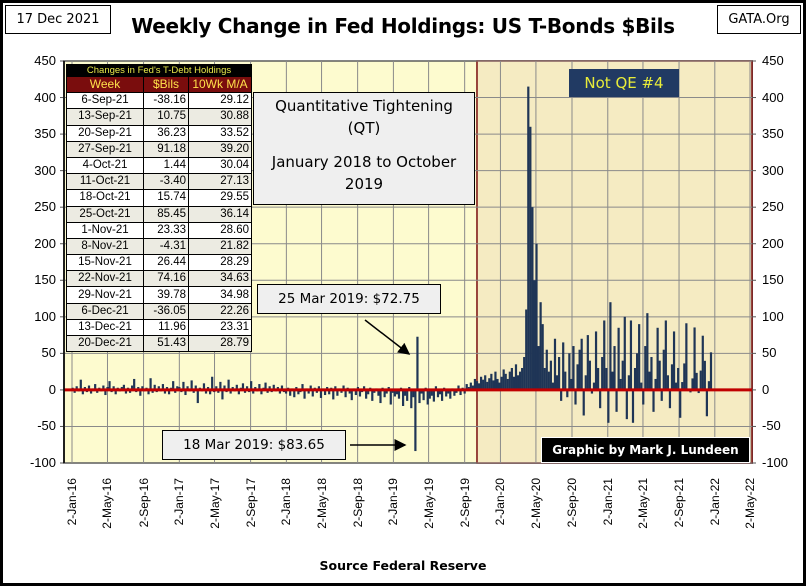 Image resolution: width=806 pixels, height=586 pixels. What do you see at coordinates (571, 503) in the screenshot?
I see `x-tick-label: 2-Sep-20` at bounding box center [571, 503].